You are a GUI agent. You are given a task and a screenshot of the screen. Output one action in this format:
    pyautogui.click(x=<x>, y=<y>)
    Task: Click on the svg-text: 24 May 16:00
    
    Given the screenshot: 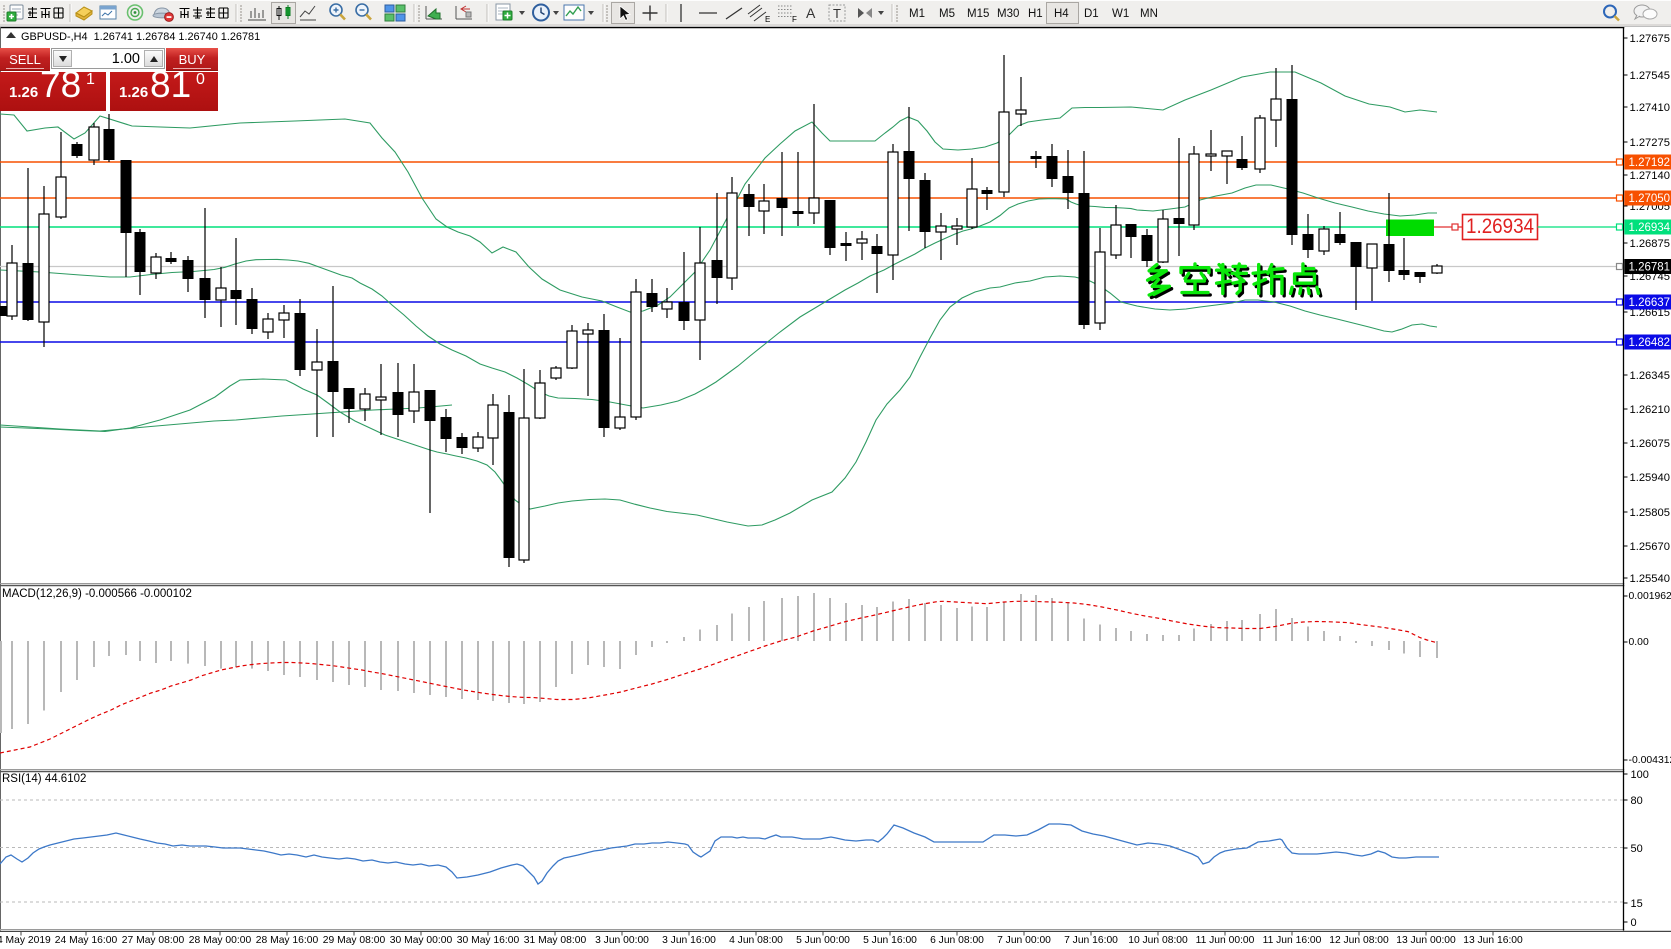 What is the action you would take?
    pyautogui.click(x=86, y=940)
    